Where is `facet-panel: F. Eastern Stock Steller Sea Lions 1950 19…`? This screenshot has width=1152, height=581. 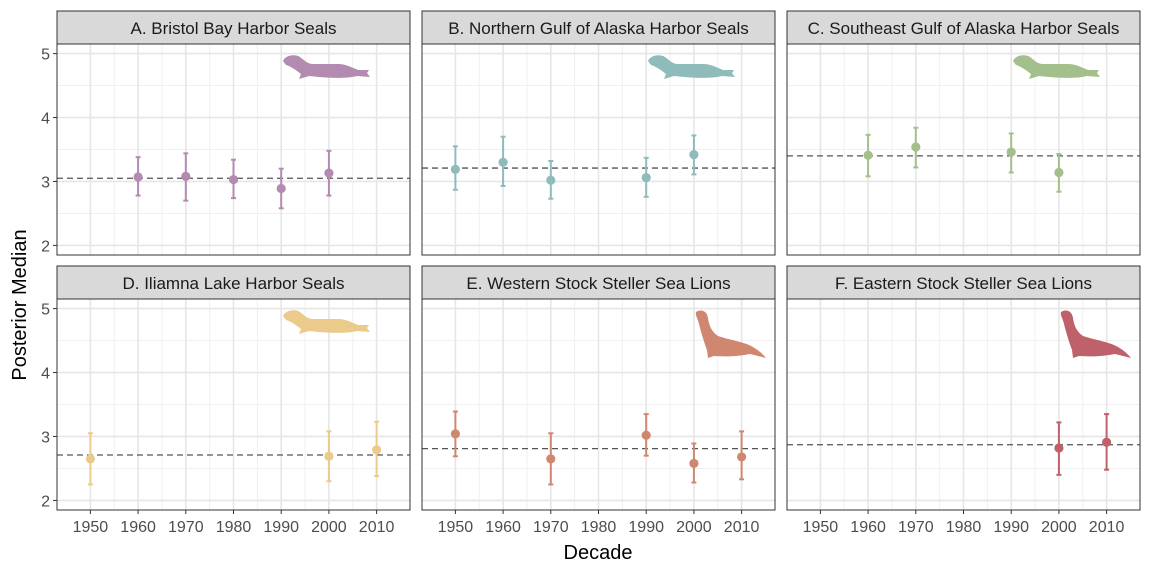 facet-panel: F. Eastern Stock Steller Sea Lions 1950 19… is located at coordinates (963, 400).